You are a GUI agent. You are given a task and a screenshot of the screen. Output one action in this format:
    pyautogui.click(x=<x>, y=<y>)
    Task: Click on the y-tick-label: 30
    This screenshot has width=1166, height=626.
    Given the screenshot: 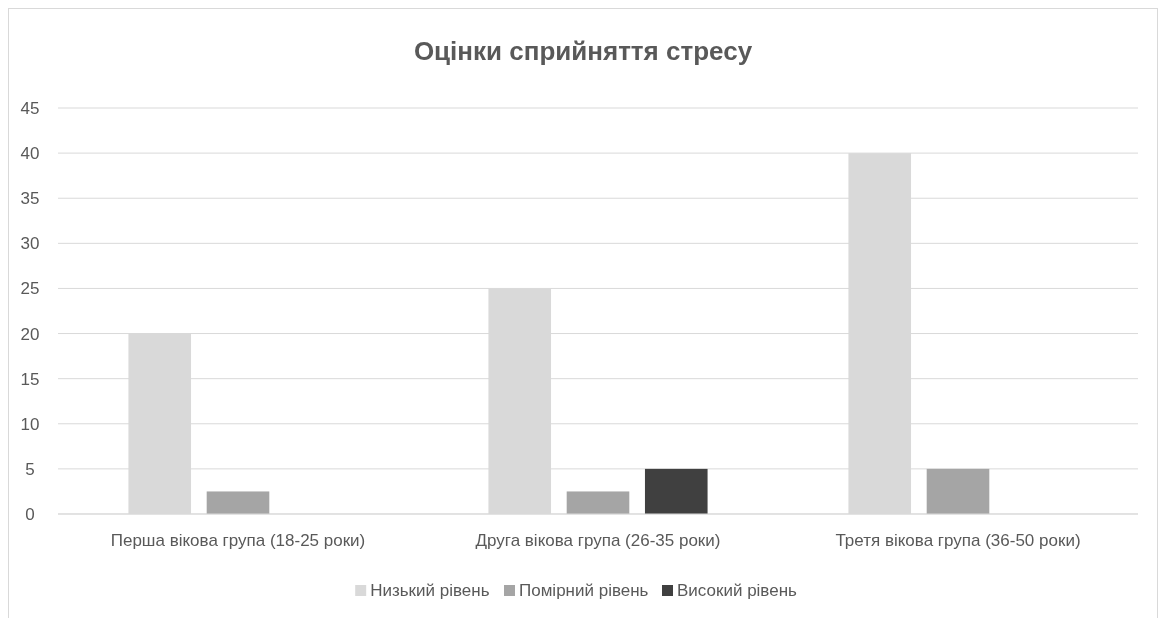 What is the action you would take?
    pyautogui.click(x=30, y=244)
    